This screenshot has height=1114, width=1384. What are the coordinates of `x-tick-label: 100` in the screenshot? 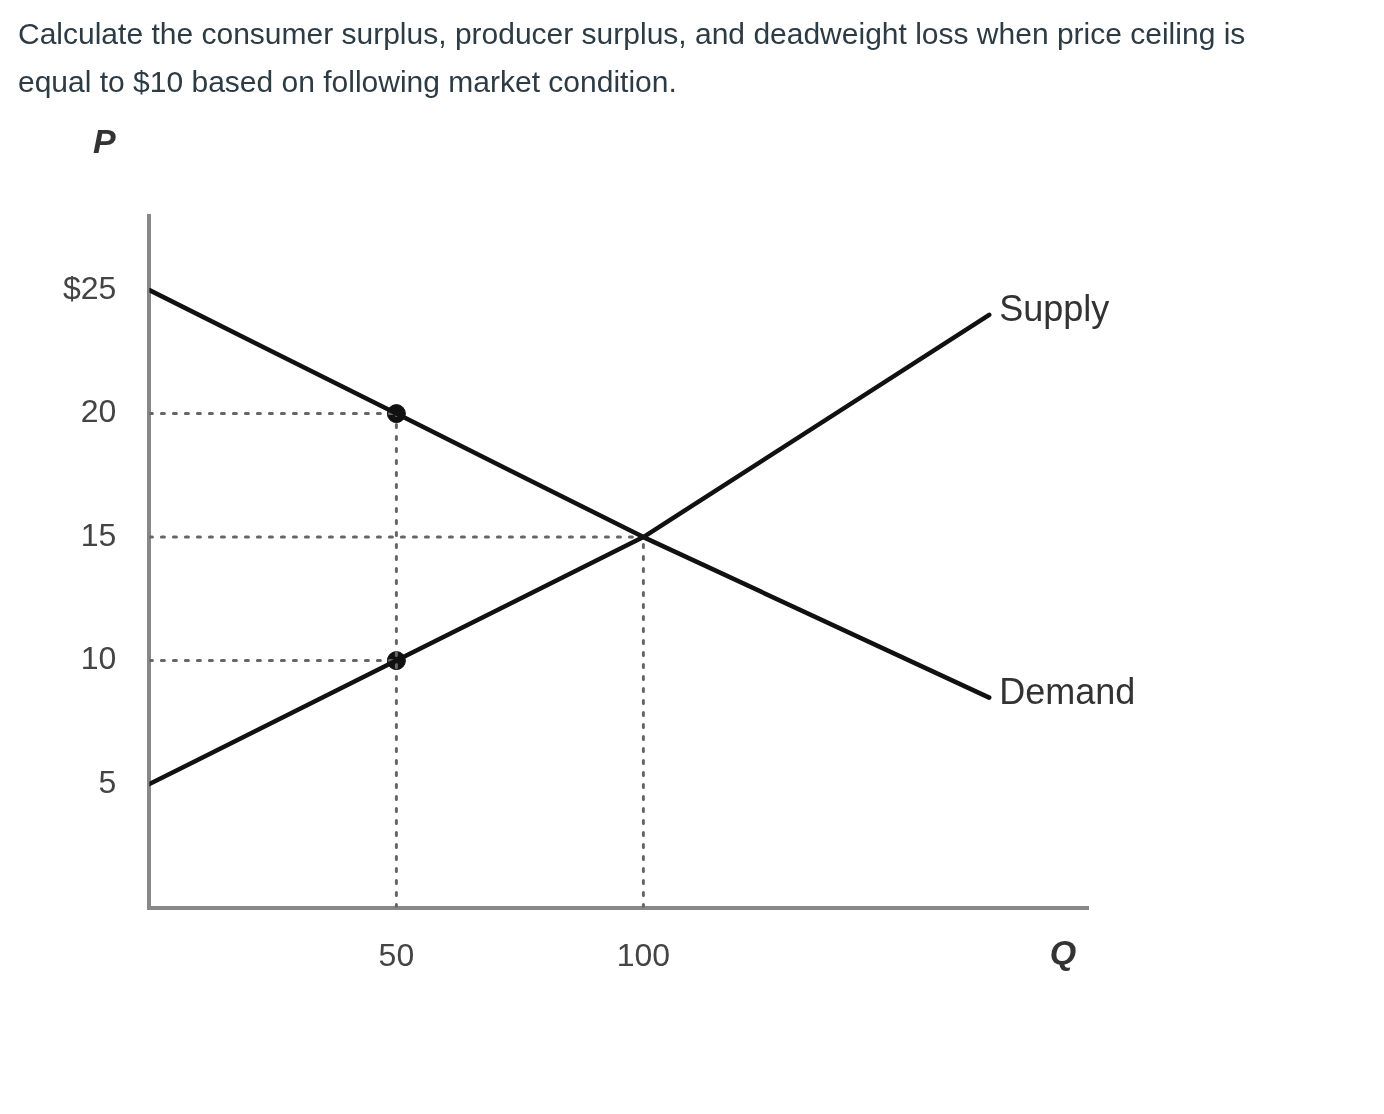 It's located at (643, 954).